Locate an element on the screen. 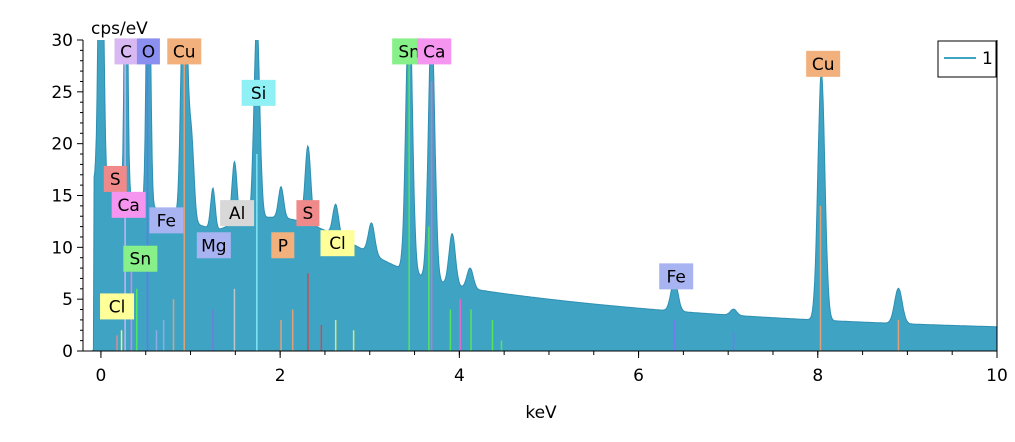 Image resolution: width=1015 pixels, height=442 pixels. x-tick-label: 10 is located at coordinates (997, 376).